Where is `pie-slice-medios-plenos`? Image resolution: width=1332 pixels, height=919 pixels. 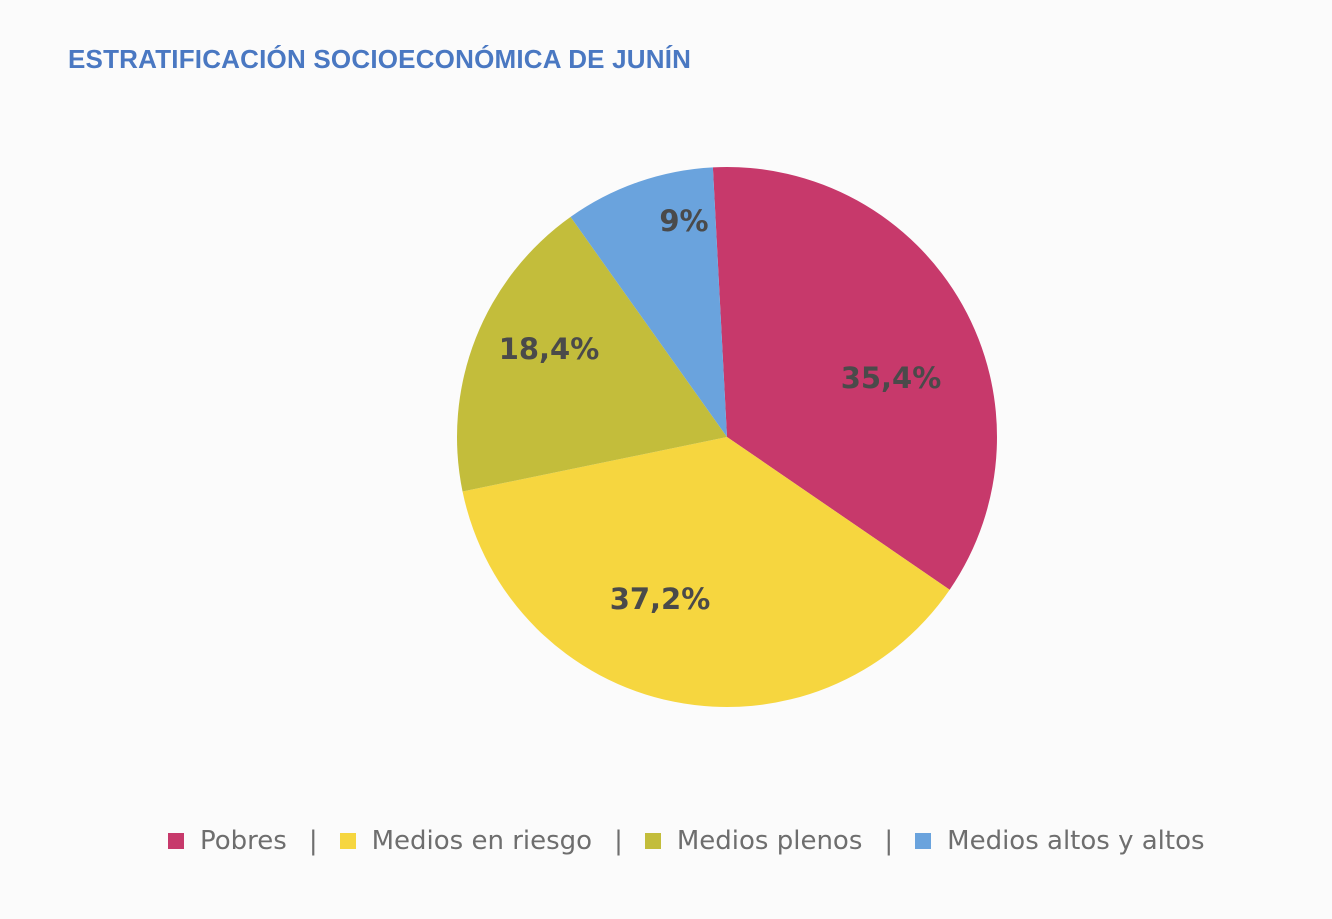
pie-slice-medios-plenos is located at coordinates (591, 354).